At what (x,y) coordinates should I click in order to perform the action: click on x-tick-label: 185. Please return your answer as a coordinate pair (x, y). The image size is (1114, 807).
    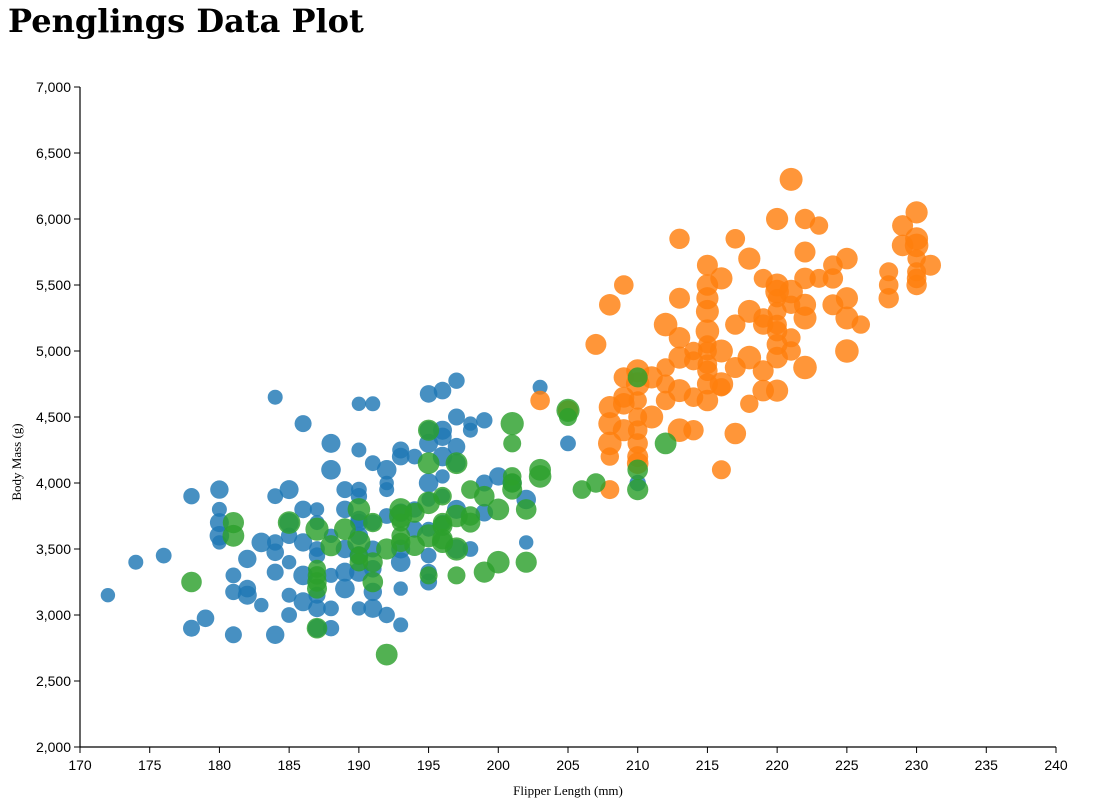
    Looking at the image, I should click on (289, 765).